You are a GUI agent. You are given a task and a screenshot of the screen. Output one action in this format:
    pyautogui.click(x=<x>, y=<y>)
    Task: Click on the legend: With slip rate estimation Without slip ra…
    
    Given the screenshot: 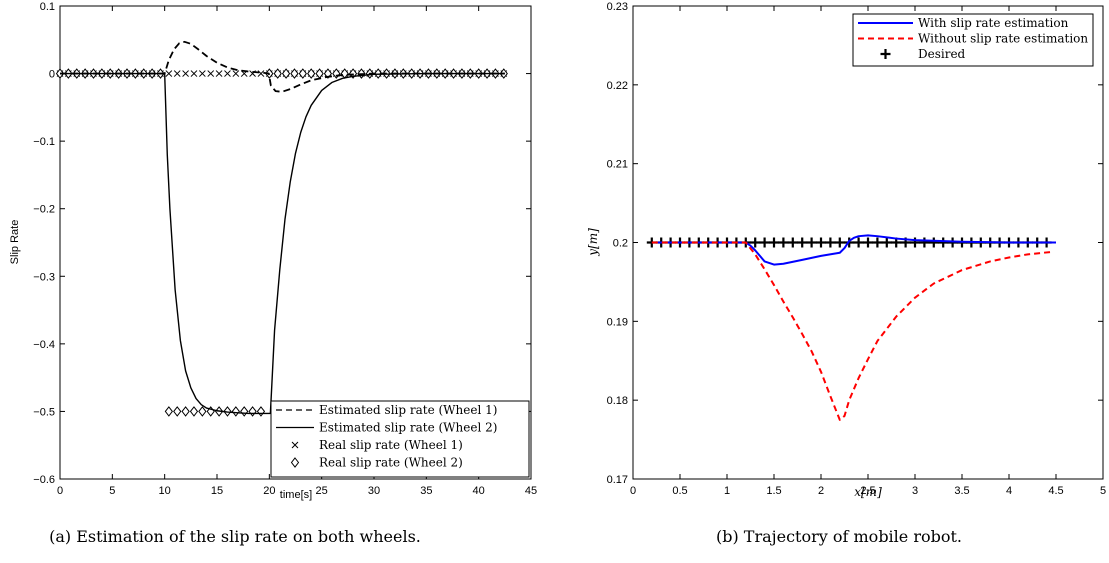 What is the action you would take?
    pyautogui.click(x=973, y=40)
    